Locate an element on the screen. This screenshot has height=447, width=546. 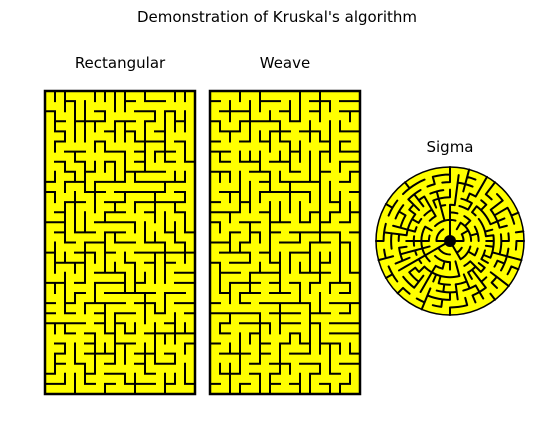
sigma-maze-border is located at coordinates (450, 241).